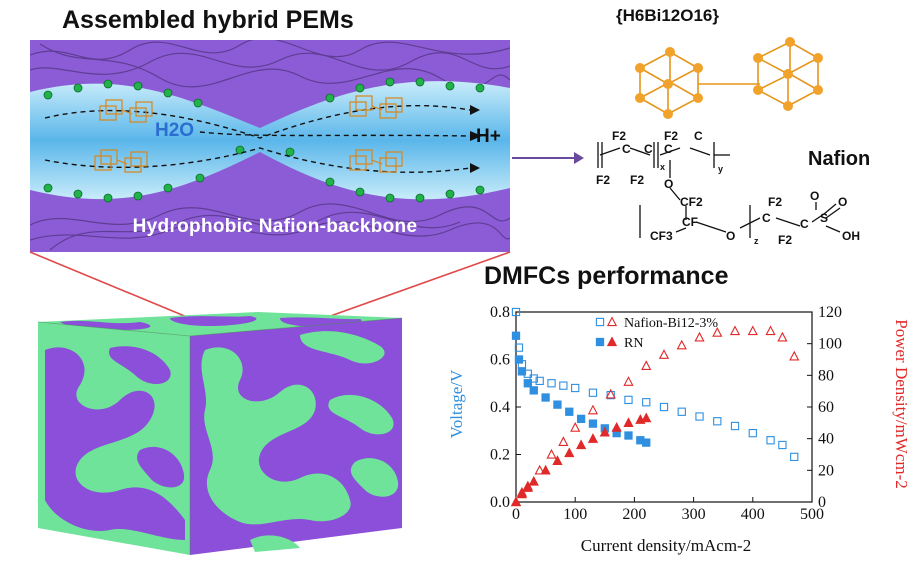 Image resolution: width=912 pixels, height=562 pixels. What do you see at coordinates (500, 360) in the screenshot?
I see `y-left-tick-label: 0.6` at bounding box center [500, 360].